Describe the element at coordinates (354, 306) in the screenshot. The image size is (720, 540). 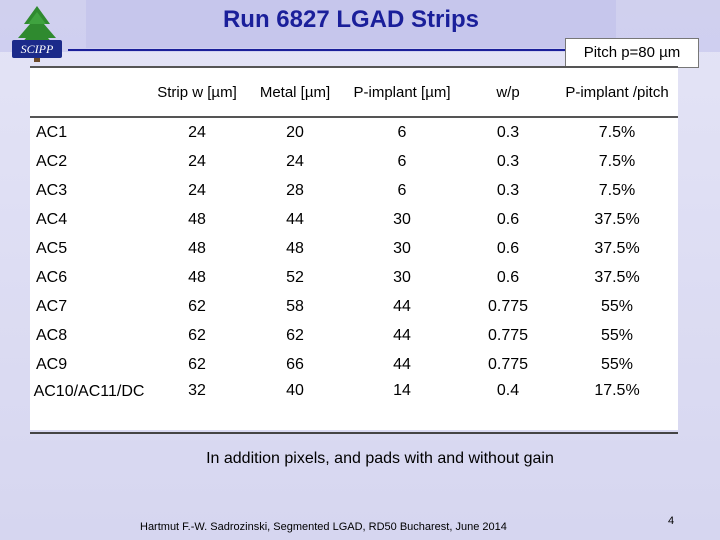
I see `table-row: AC7 62 58 44 0.775 55%` at that location.